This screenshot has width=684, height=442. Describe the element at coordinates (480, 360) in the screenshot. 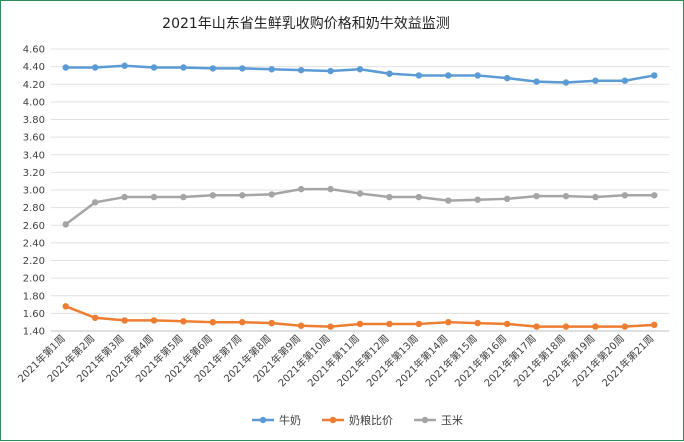

I see `x-tick-label: 2021年第16周` at that location.